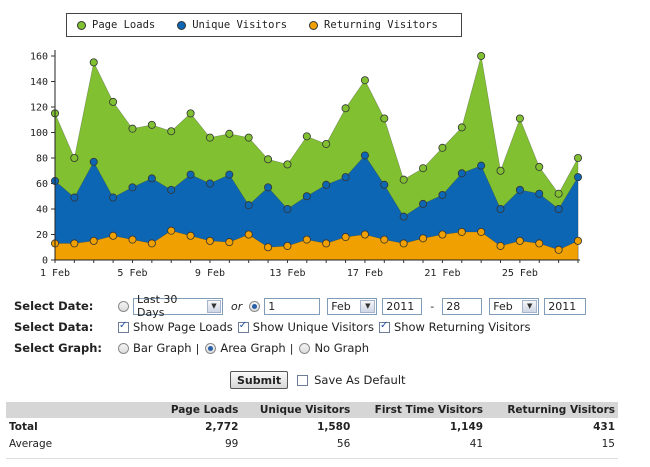 This screenshot has width=650, height=467. Describe the element at coordinates (384, 326) in the screenshot. I see `returning-visitors-checkbox` at that location.